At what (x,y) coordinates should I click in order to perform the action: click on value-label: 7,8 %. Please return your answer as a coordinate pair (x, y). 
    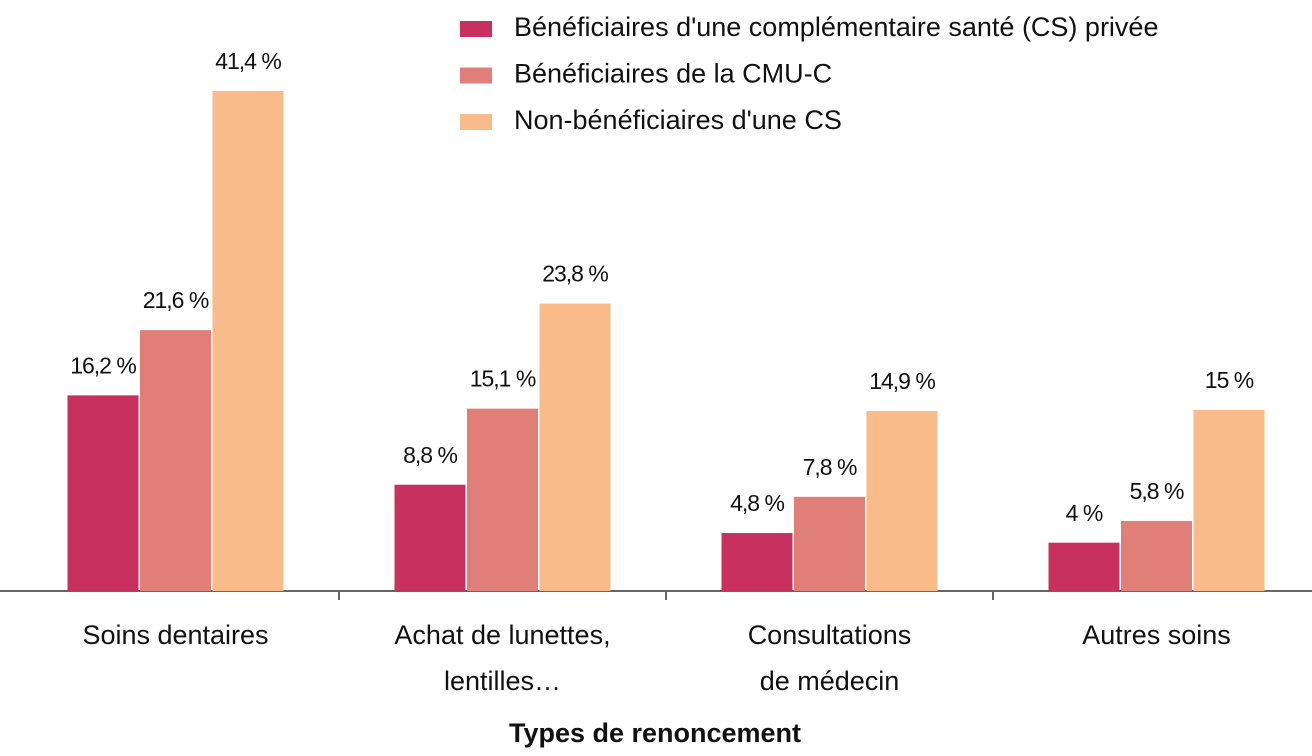
    Looking at the image, I should click on (830, 467).